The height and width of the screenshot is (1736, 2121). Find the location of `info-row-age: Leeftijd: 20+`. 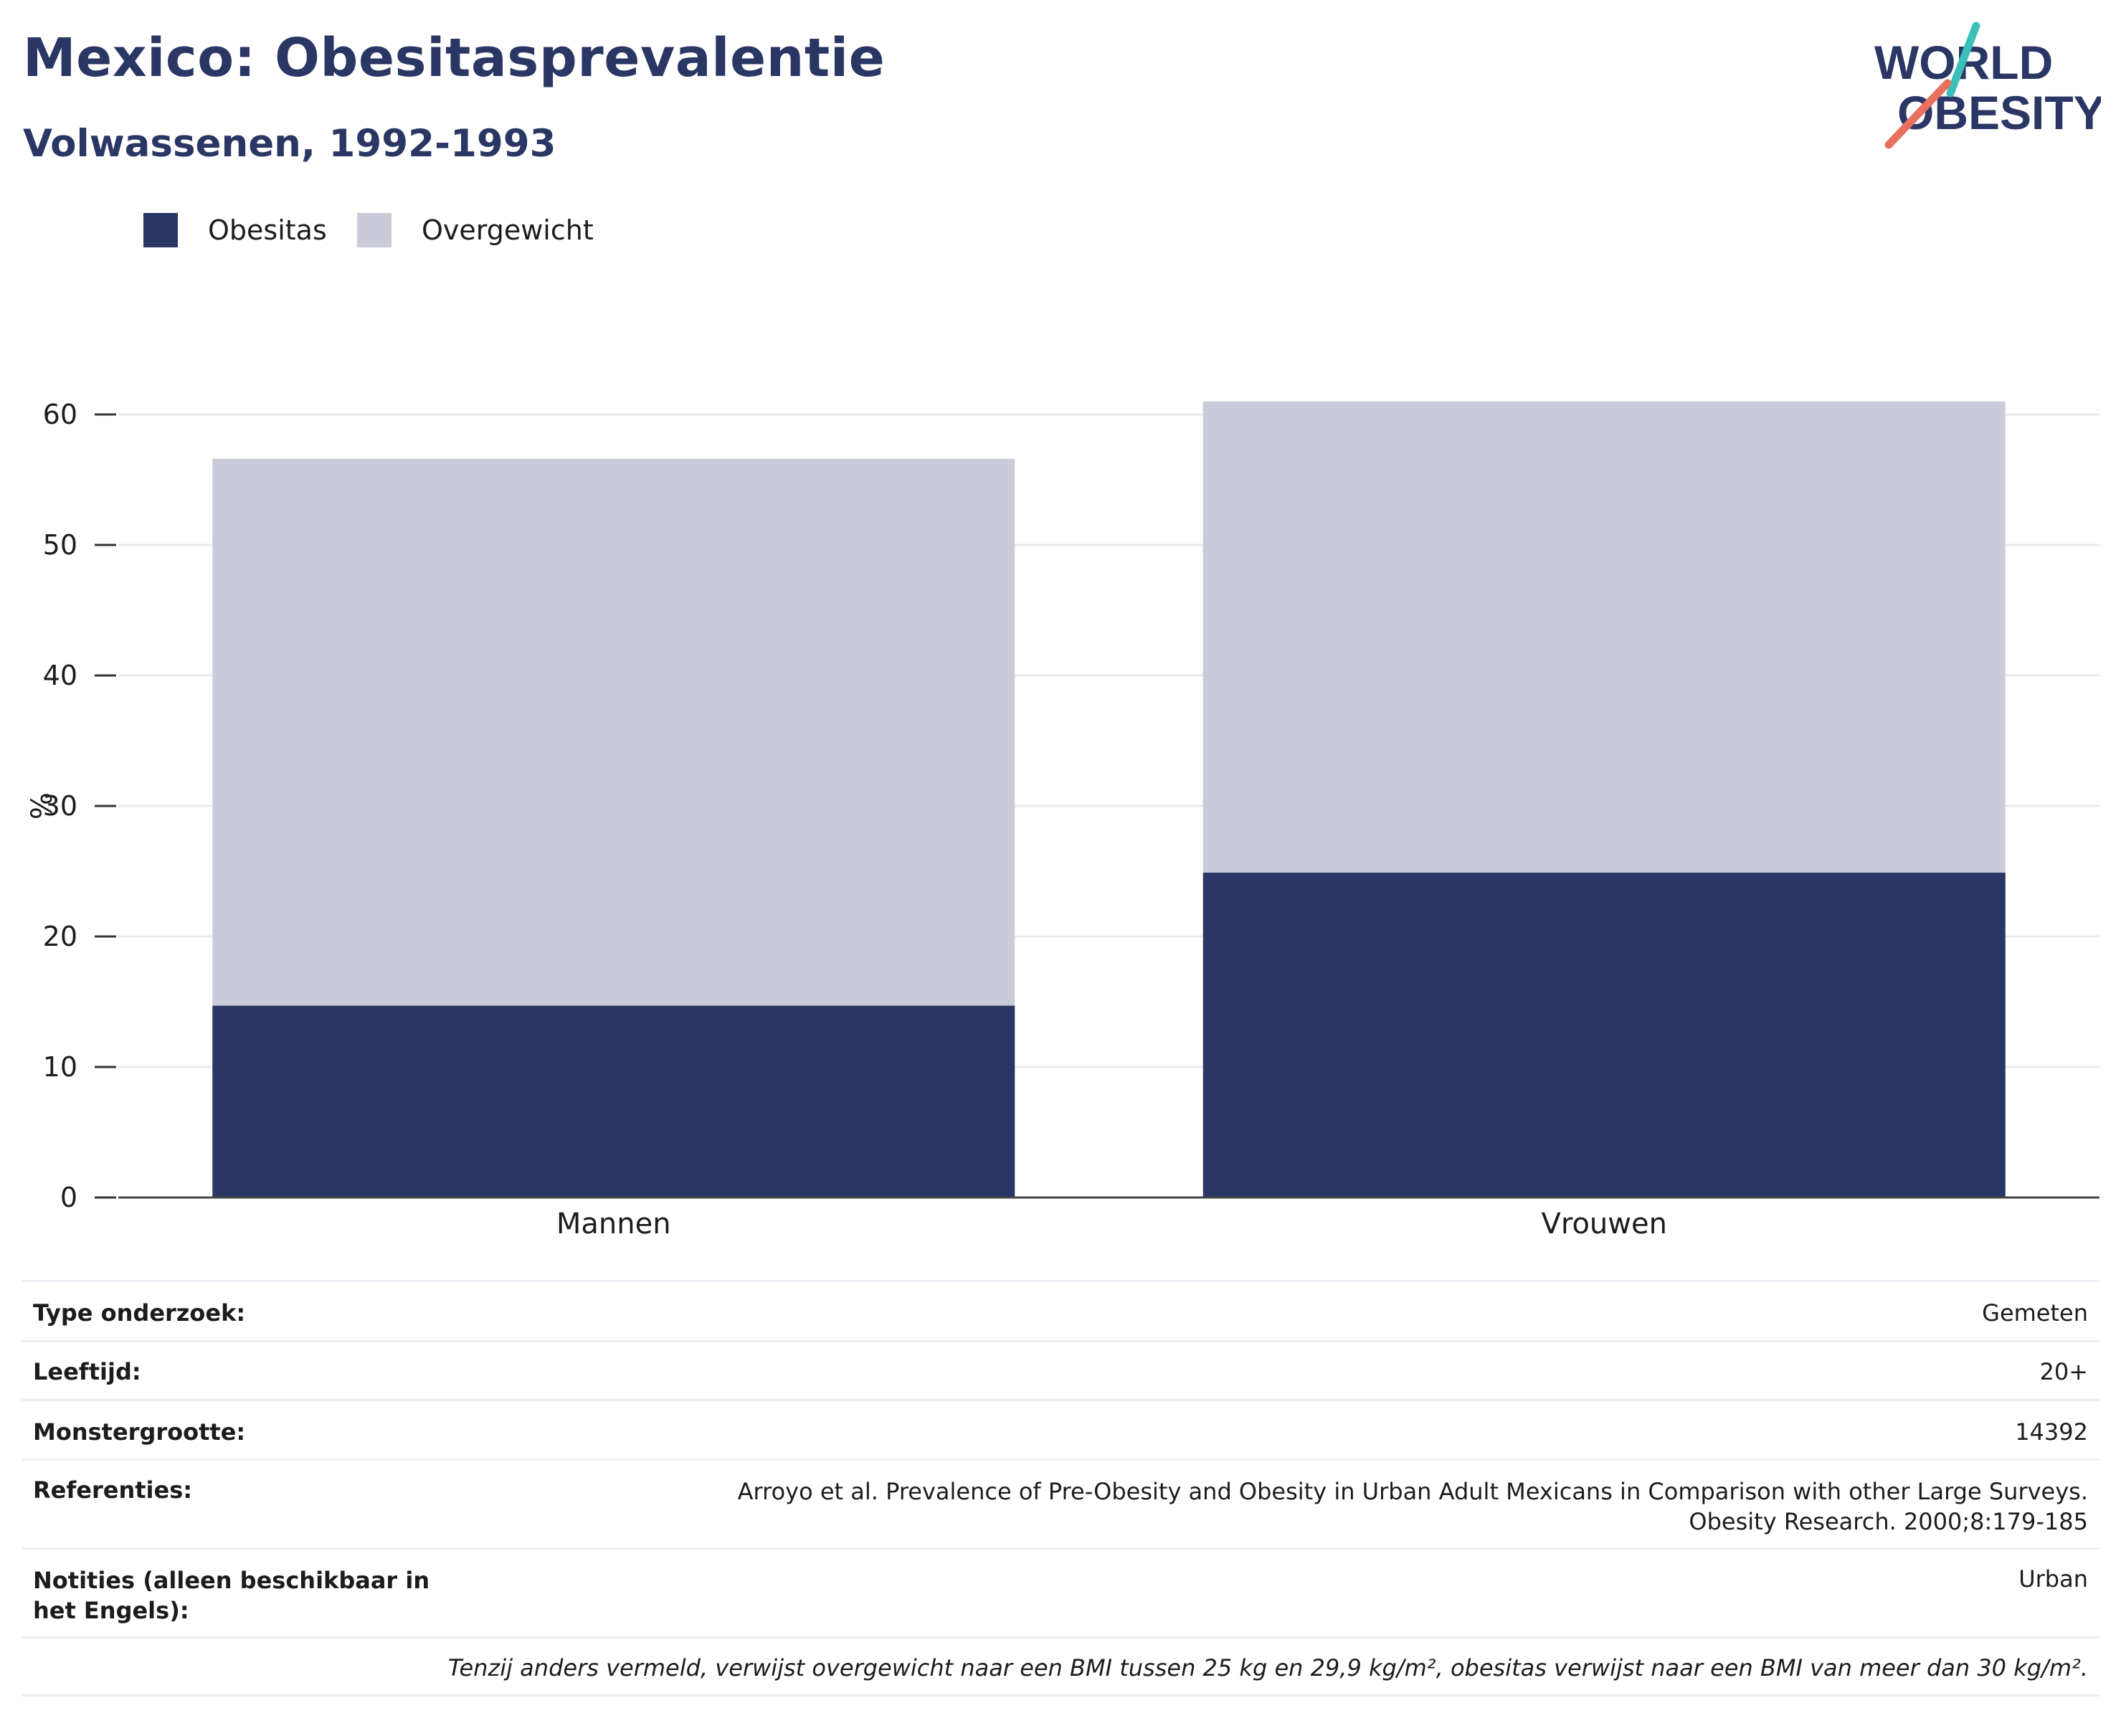

info-row-age: Leeftijd: 20+ is located at coordinates (1060, 1370).